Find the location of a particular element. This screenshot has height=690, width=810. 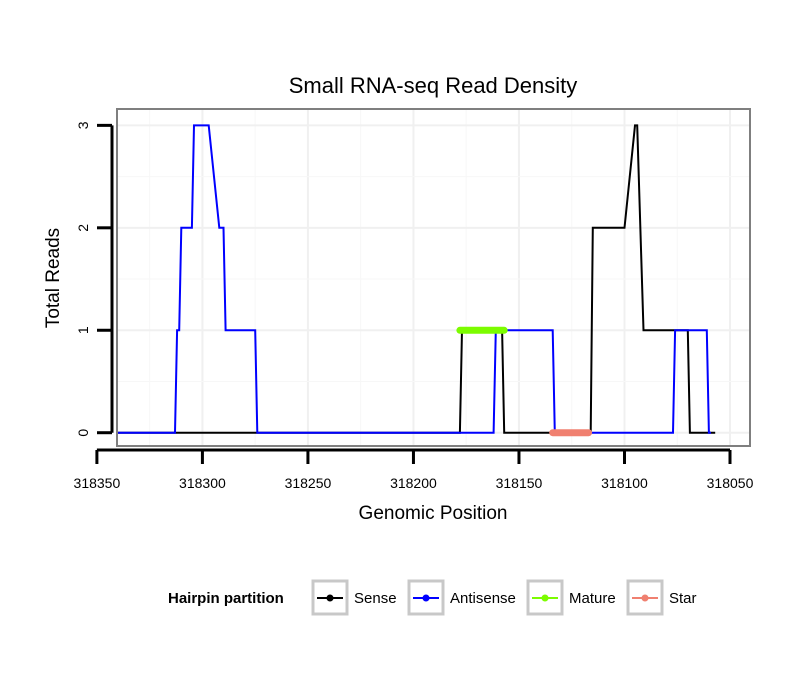

legend-title: Hairpin partition is located at coordinates (226, 598).